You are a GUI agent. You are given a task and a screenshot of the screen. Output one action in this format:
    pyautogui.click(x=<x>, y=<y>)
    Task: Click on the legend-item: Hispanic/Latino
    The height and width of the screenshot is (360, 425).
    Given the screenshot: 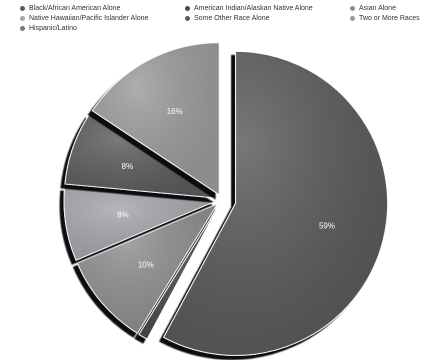 What is the action you would take?
    pyautogui.click(x=48, y=28)
    